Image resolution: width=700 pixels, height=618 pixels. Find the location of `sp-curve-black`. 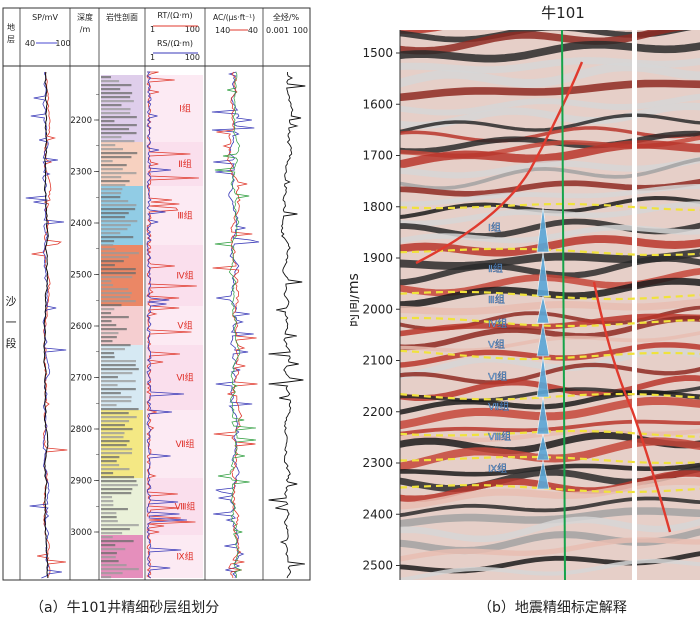

sp-curve-black is located at coordinates (46, 325).